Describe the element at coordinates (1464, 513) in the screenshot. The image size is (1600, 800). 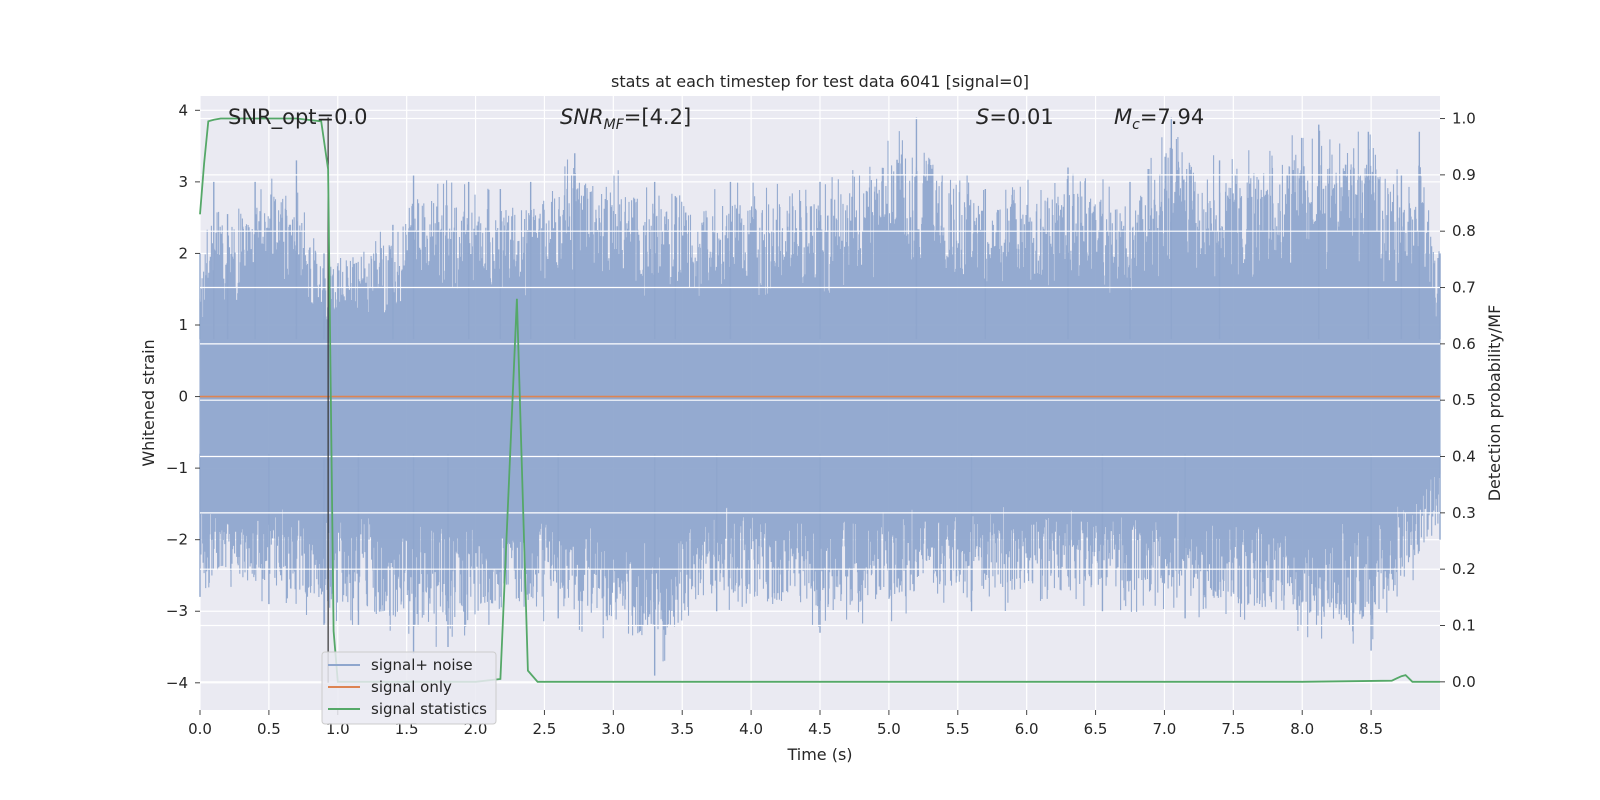
I see `right-y-tick-label: 0.3` at that location.